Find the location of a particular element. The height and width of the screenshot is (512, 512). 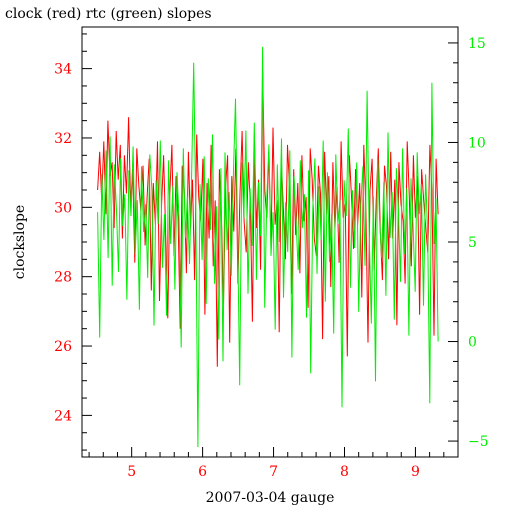

y-axis-label: clockslope is located at coordinates (20, 242).